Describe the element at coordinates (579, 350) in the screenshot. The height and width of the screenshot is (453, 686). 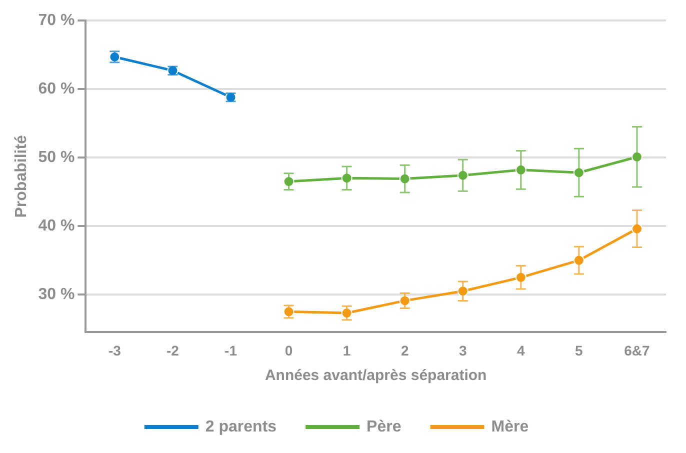
I see `x-tick-label: 5` at that location.